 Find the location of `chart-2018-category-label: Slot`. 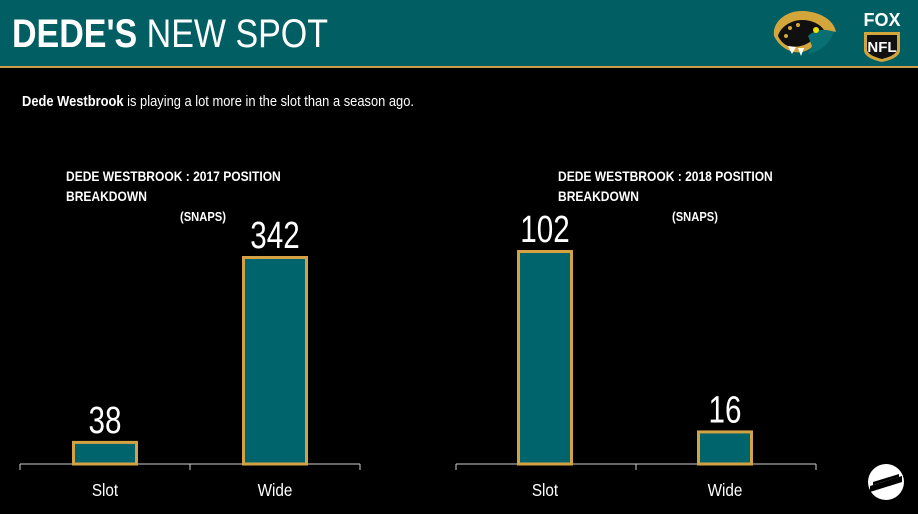

chart-2018-category-label: Slot is located at coordinates (545, 490).